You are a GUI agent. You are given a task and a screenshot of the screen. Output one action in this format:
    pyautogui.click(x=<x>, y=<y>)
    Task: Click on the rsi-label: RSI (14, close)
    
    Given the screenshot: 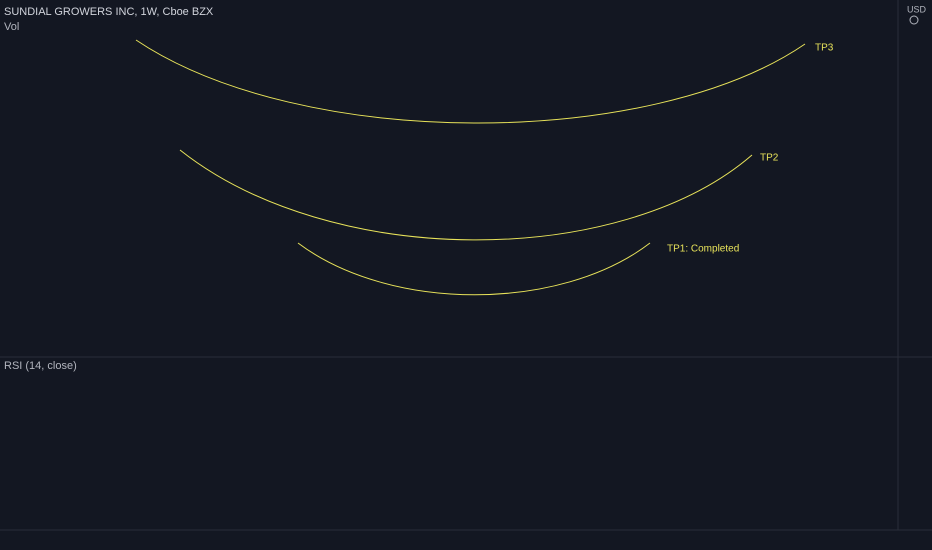 What is the action you would take?
    pyautogui.click(x=40, y=366)
    